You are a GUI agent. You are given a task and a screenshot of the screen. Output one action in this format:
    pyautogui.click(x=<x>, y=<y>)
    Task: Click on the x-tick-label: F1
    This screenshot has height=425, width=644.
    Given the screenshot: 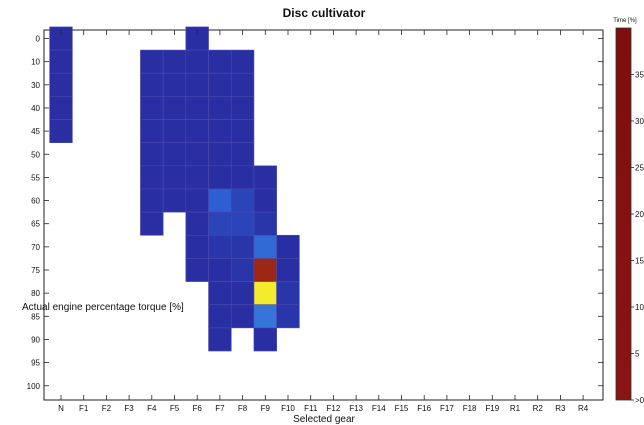 What is the action you would take?
    pyautogui.click(x=84, y=408)
    